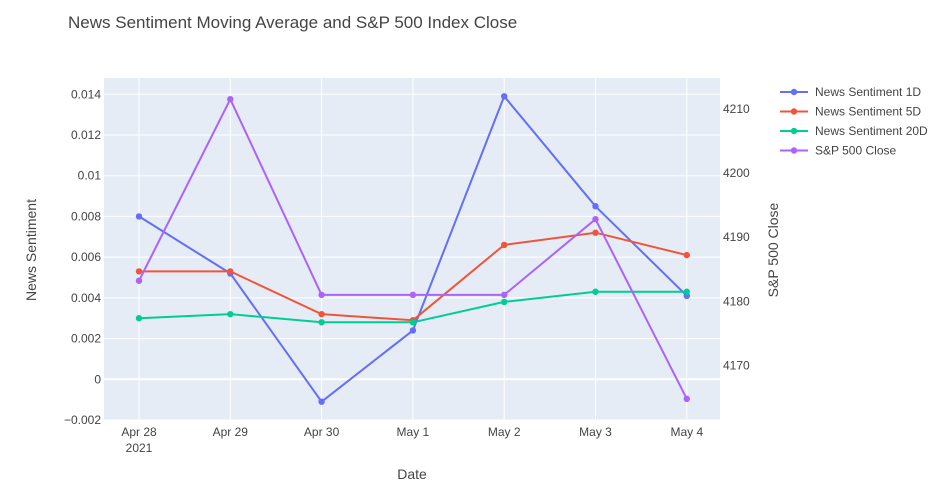 This screenshot has width=946, height=492. I want to click on y-axis-title: News Sentiment, so click(31, 250).